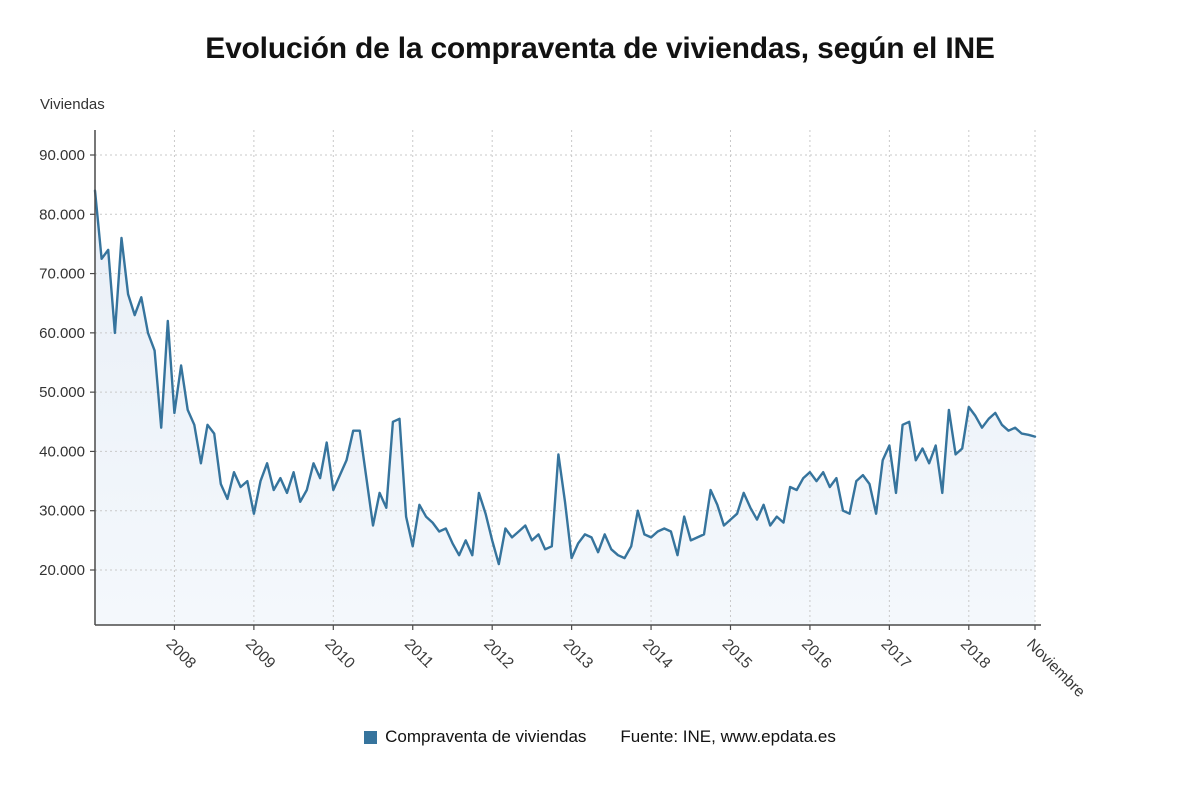 This screenshot has width=1200, height=808. I want to click on svg-text: 20.000, so click(62, 570).